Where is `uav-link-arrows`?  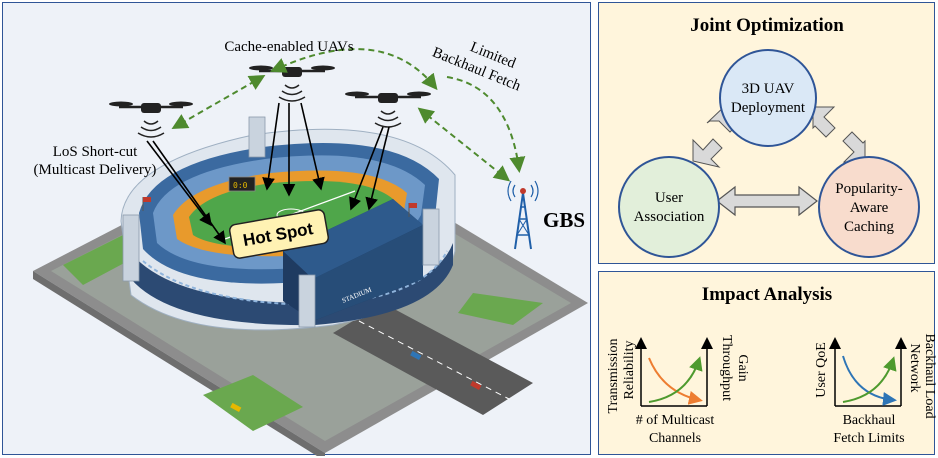
uav-link-arrows is located at coordinates (348, 115).